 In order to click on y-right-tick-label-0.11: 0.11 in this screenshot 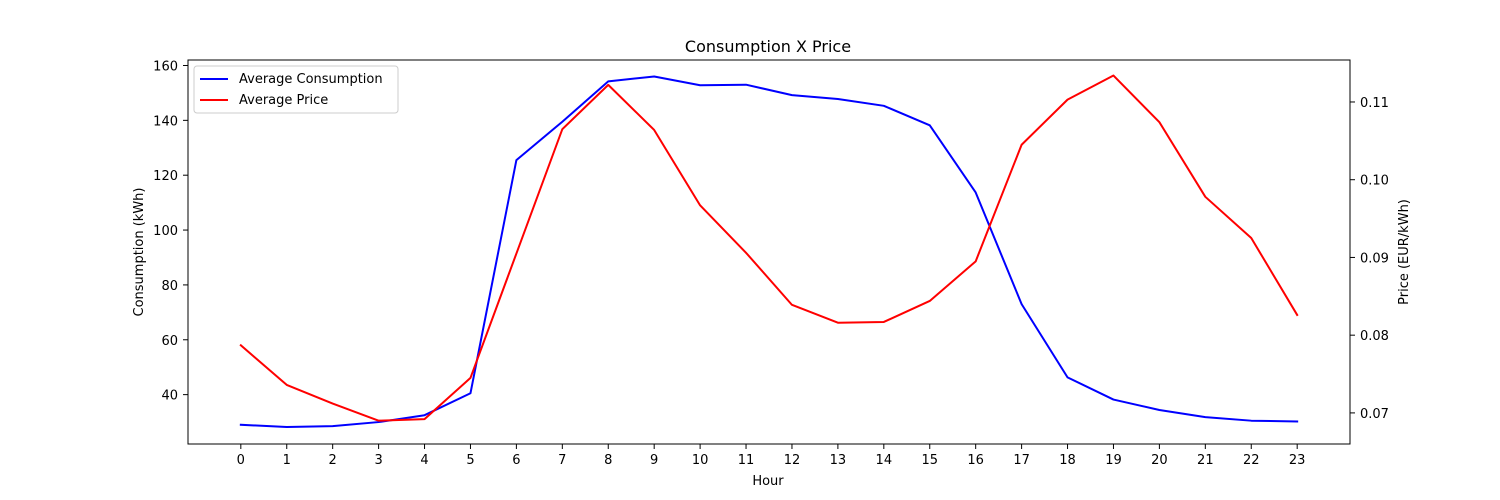, I will do `click(1374, 103)`.